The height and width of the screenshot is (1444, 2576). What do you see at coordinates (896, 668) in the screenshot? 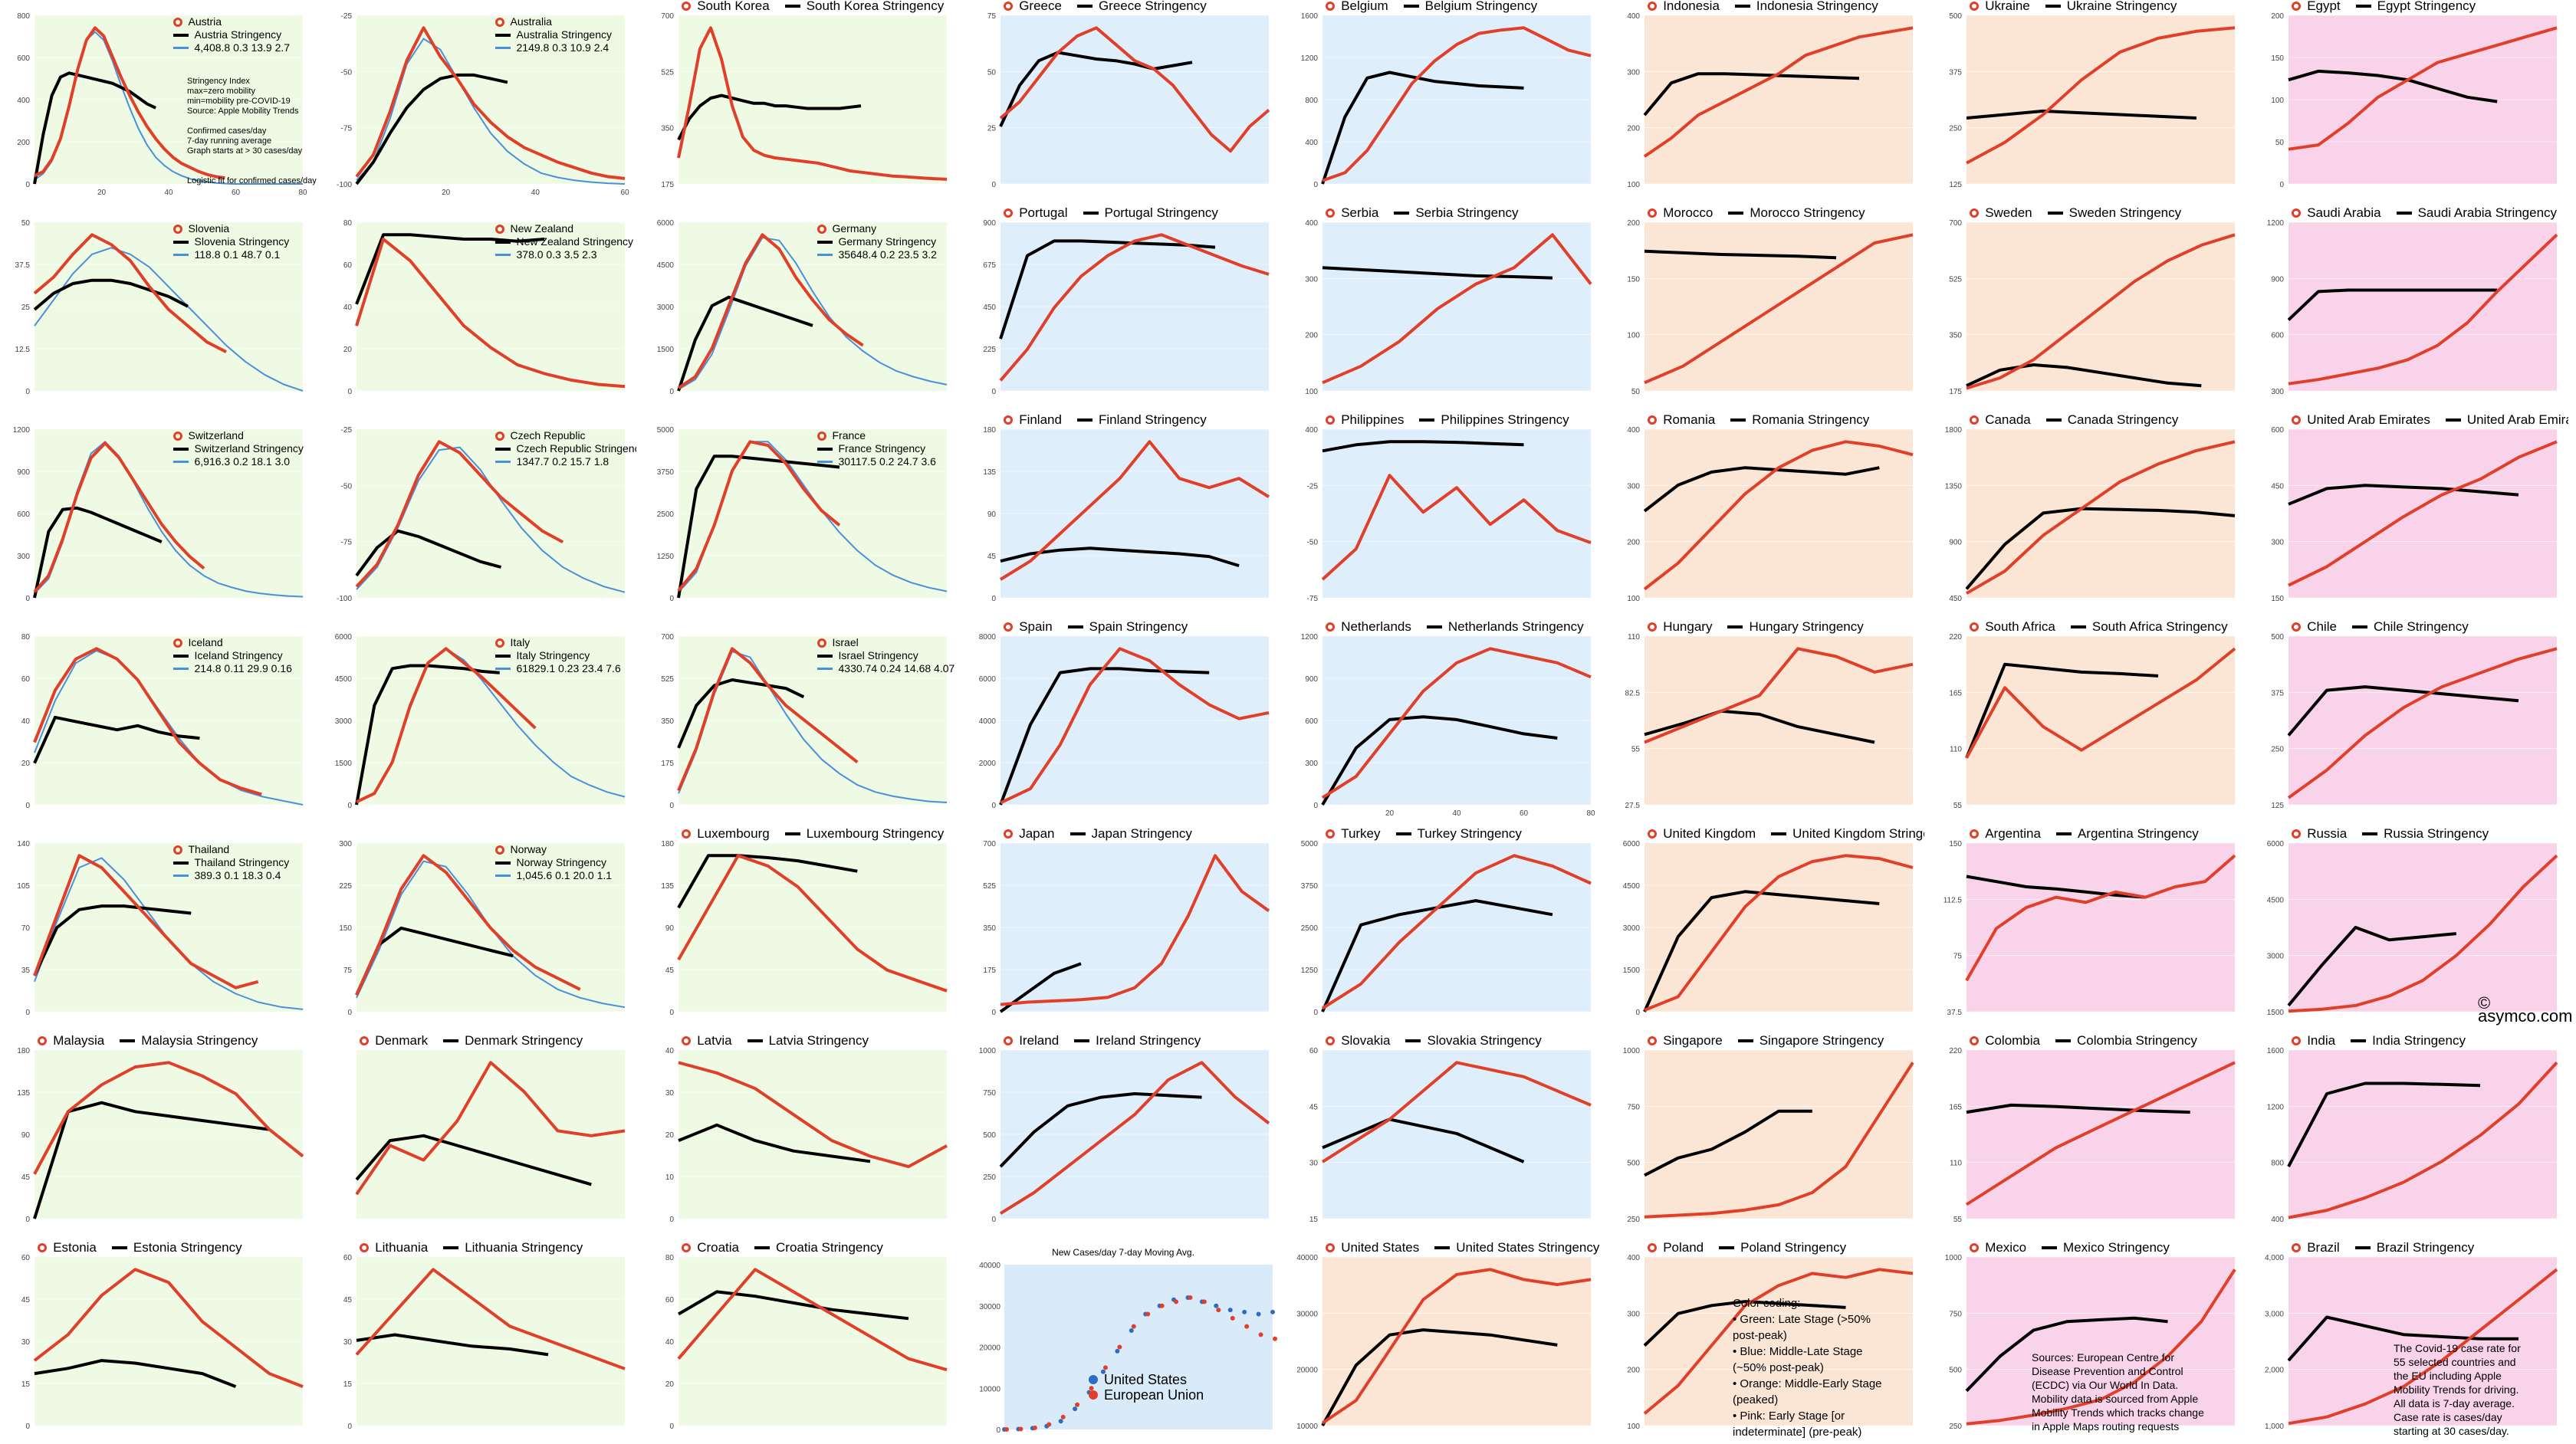
I see `fit-parameters: 4330.74 0.24 14.68 4.07` at bounding box center [896, 668].